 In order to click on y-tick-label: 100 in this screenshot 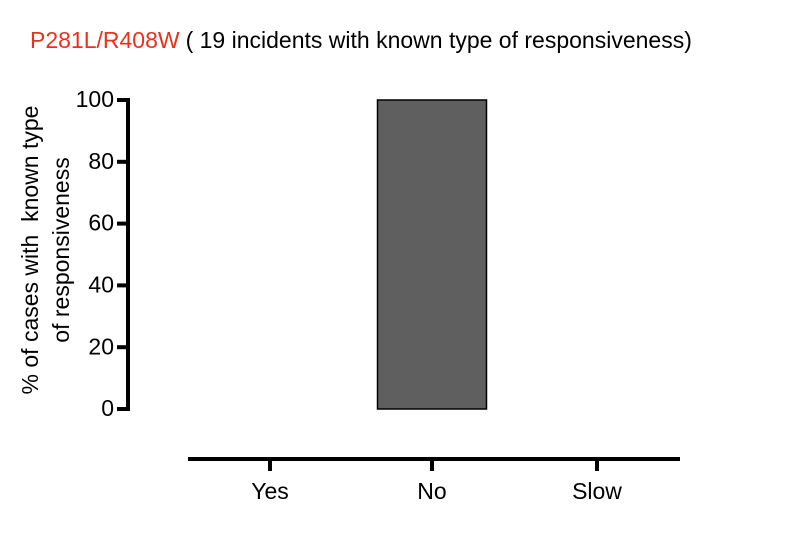, I will do `click(95, 99)`.